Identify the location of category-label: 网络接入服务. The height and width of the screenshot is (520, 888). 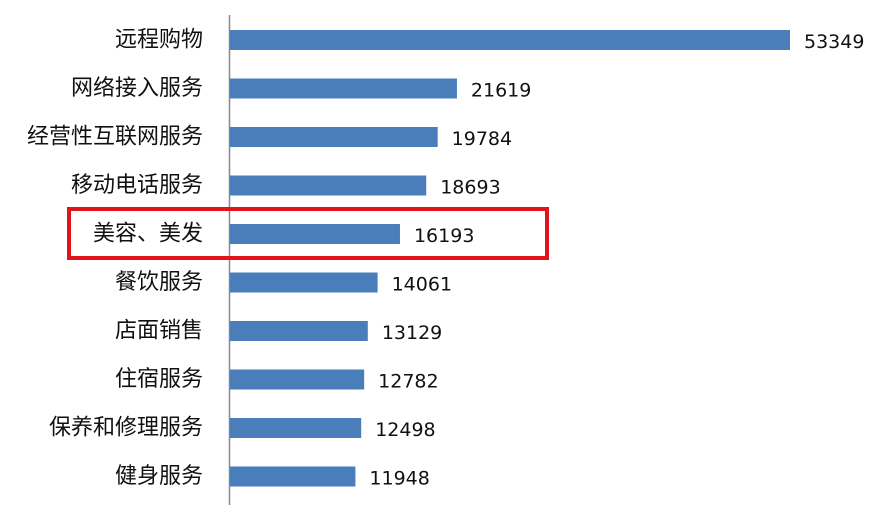
(137, 88).